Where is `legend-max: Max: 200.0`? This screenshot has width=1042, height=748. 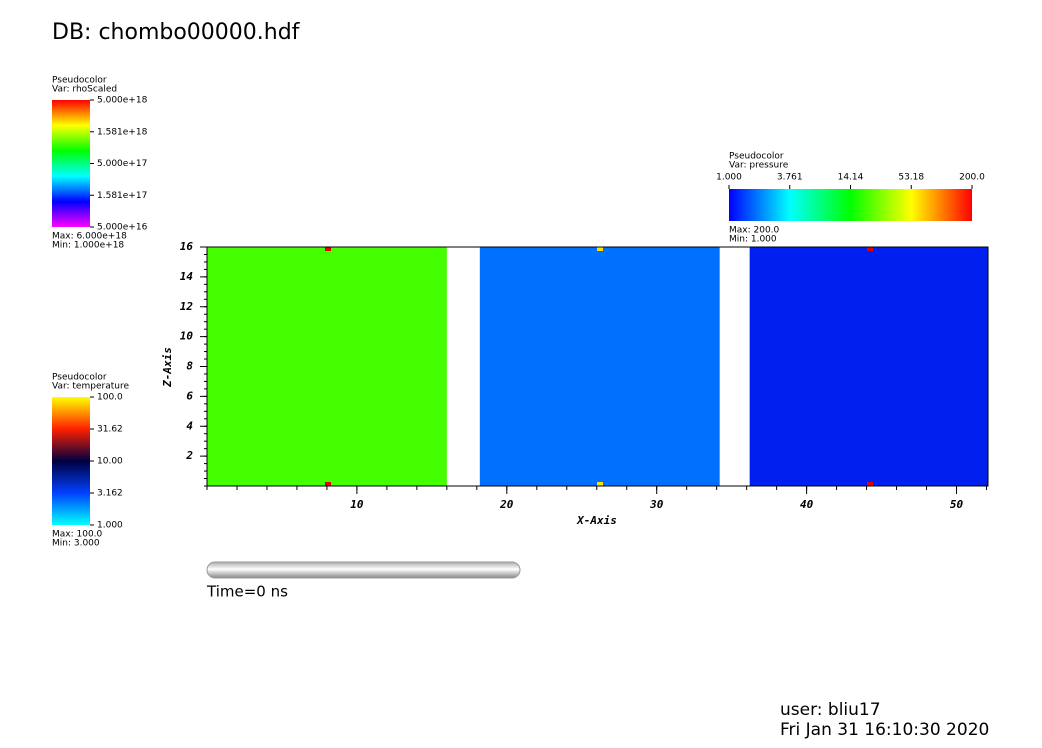
legend-max: Max: 200.0 is located at coordinates (754, 231).